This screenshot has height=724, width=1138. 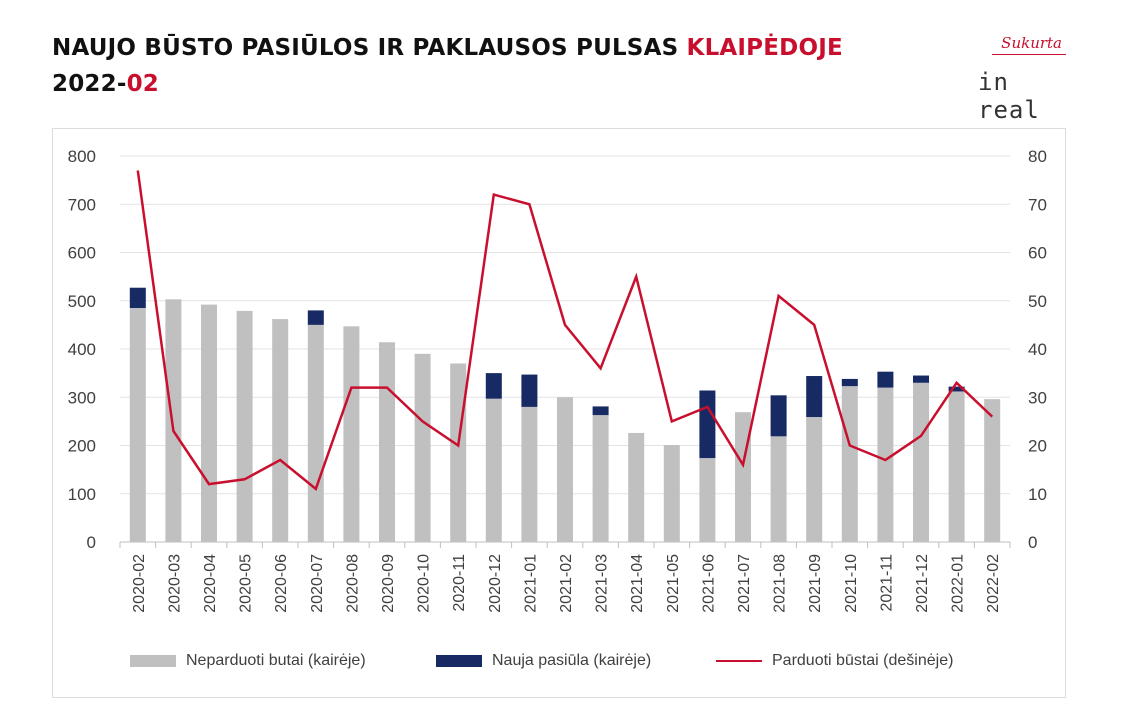 What do you see at coordinates (886, 583) in the screenshot?
I see `x-tick-label: 2021-11` at bounding box center [886, 583].